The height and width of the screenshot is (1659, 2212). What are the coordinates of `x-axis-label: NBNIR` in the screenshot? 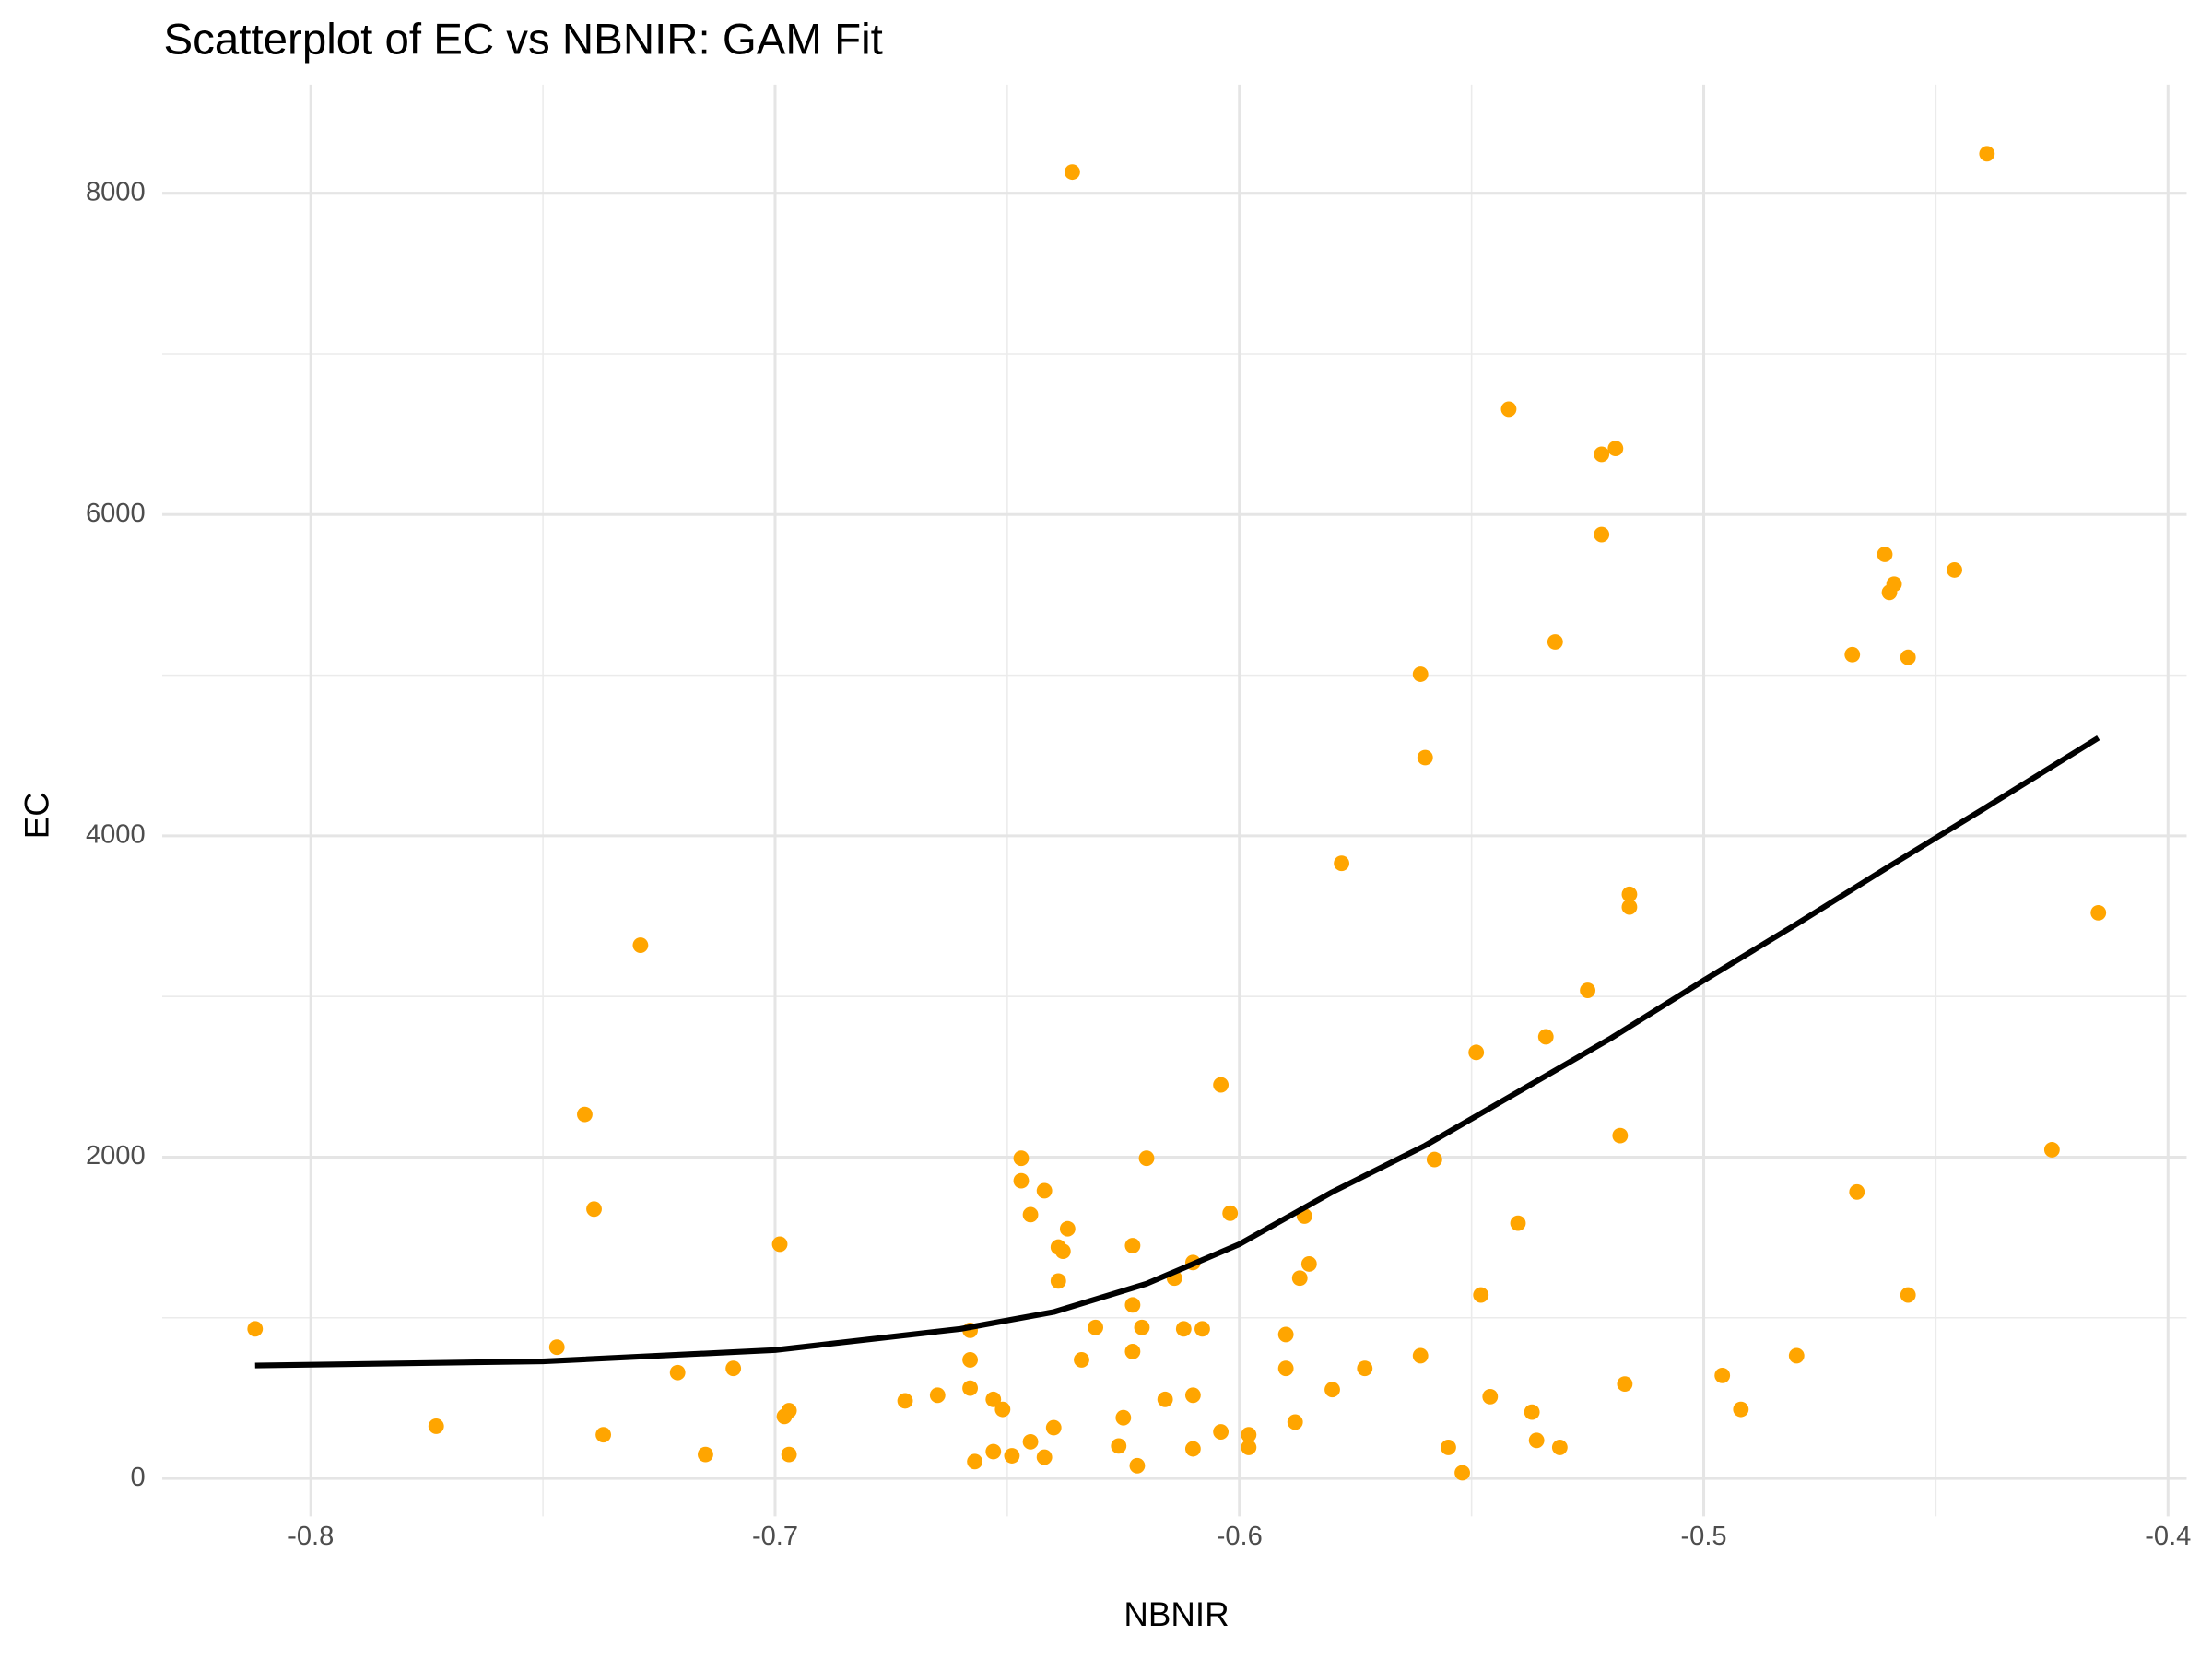 It's located at (1176, 1614).